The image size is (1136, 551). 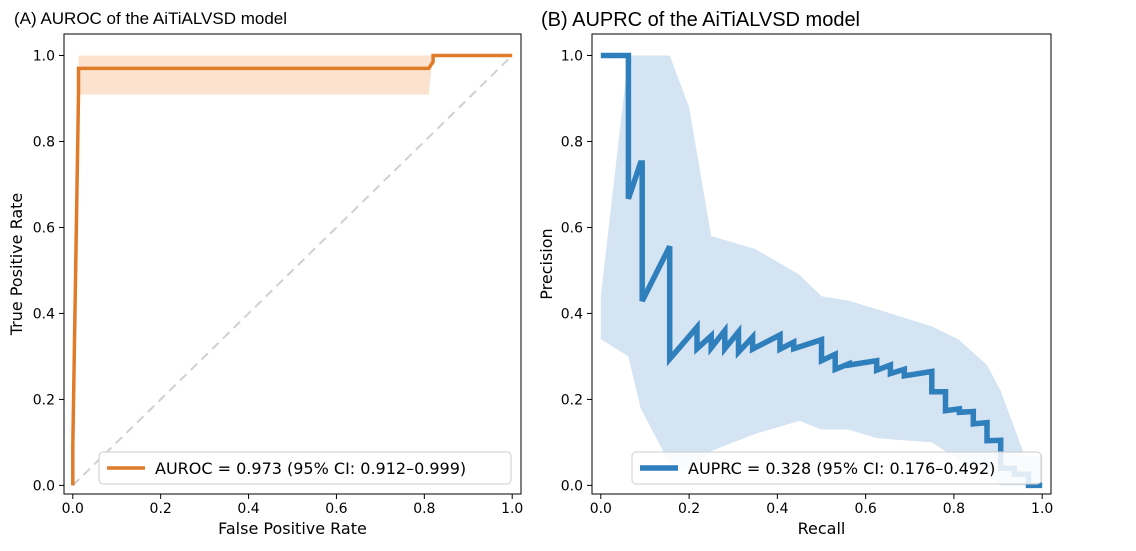 I want to click on y-axis-label: Precision, so click(x=546, y=263).